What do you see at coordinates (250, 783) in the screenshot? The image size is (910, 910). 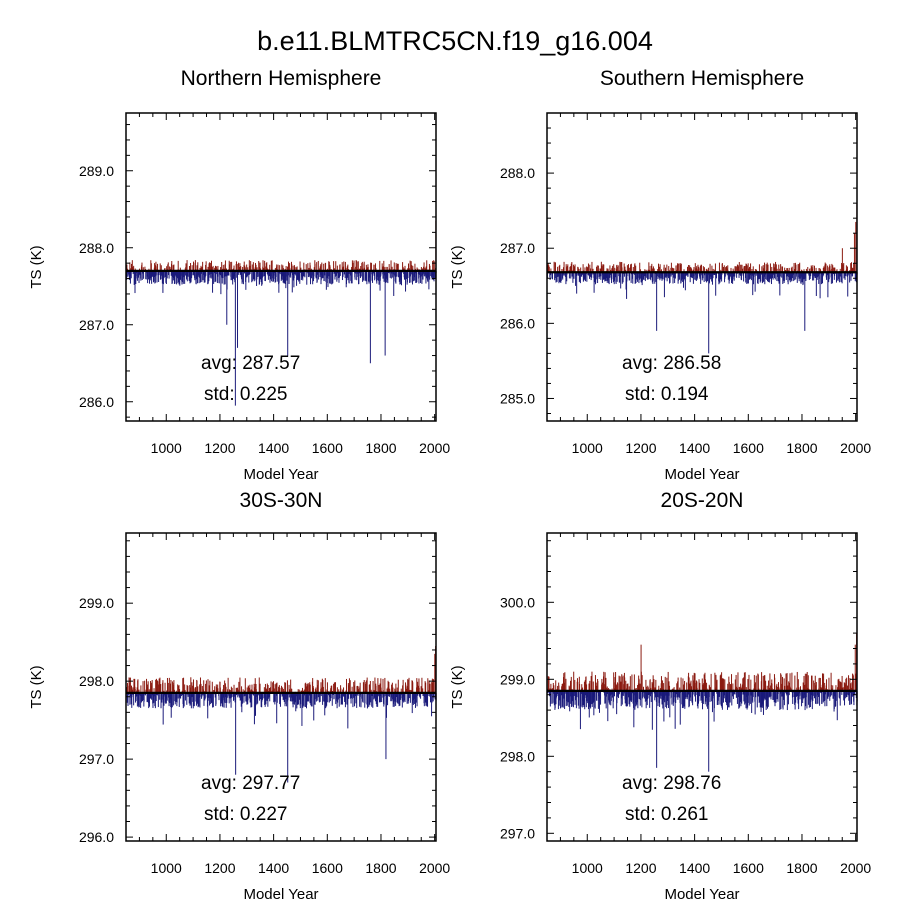 I see `avg-annotation: avg: 297.77` at bounding box center [250, 783].